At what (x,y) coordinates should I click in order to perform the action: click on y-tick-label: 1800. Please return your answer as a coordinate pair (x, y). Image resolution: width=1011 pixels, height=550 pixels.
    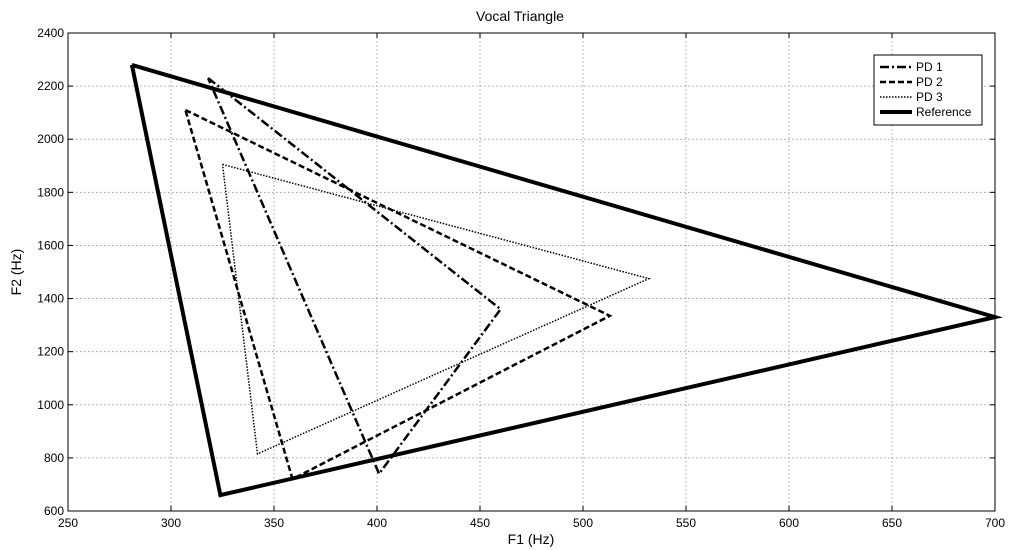
    Looking at the image, I should click on (50, 192).